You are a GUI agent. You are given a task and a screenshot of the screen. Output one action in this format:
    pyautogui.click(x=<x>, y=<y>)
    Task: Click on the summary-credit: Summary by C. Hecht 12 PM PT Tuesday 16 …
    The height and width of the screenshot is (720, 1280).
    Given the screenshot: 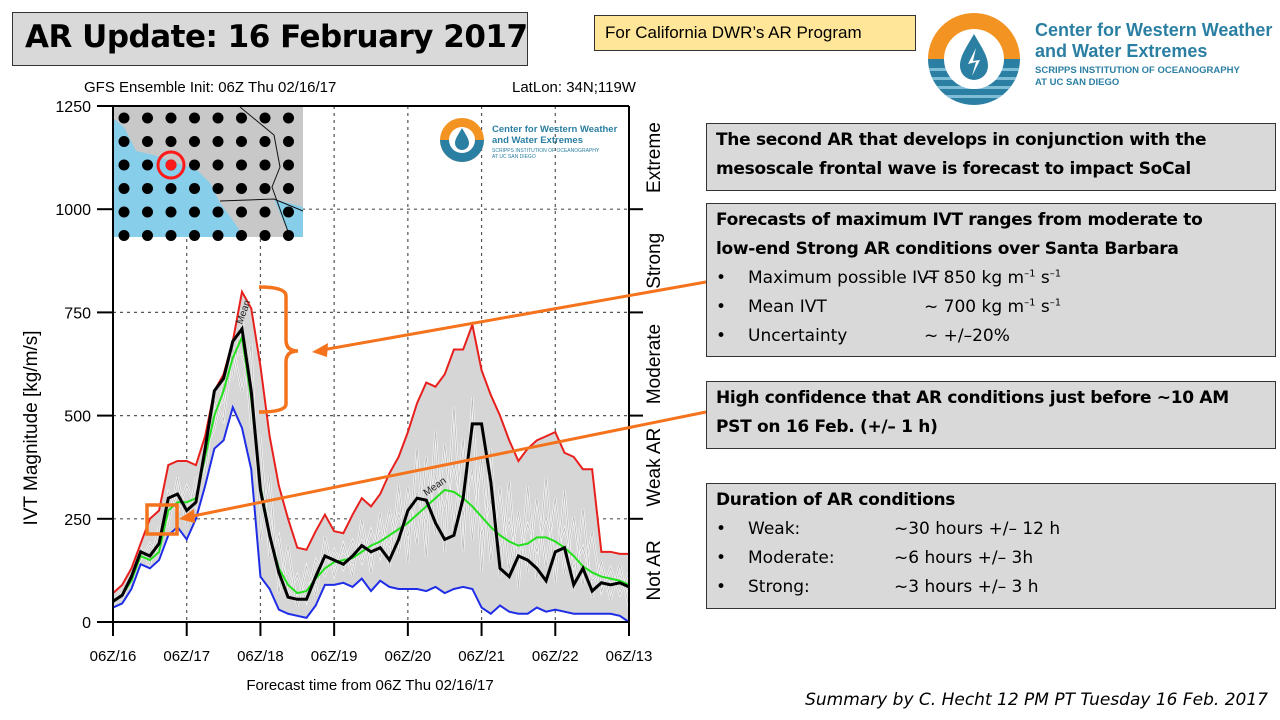 What is the action you would take?
    pyautogui.click(x=1036, y=700)
    